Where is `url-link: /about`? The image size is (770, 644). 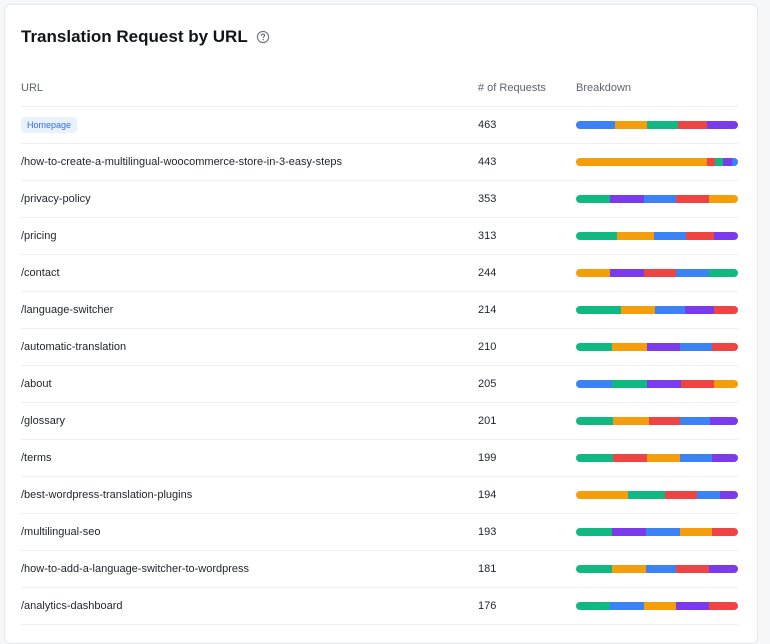
url-link: /about is located at coordinates (36, 384).